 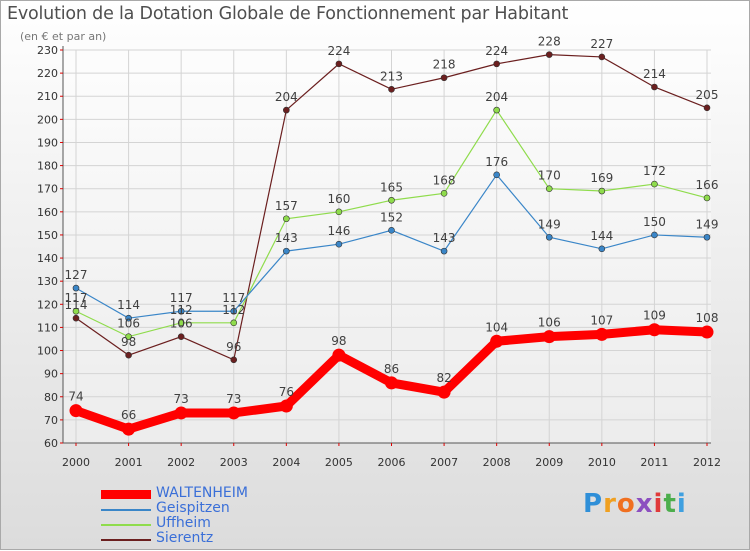 I want to click on y-tick-label: 140, so click(x=47, y=258).